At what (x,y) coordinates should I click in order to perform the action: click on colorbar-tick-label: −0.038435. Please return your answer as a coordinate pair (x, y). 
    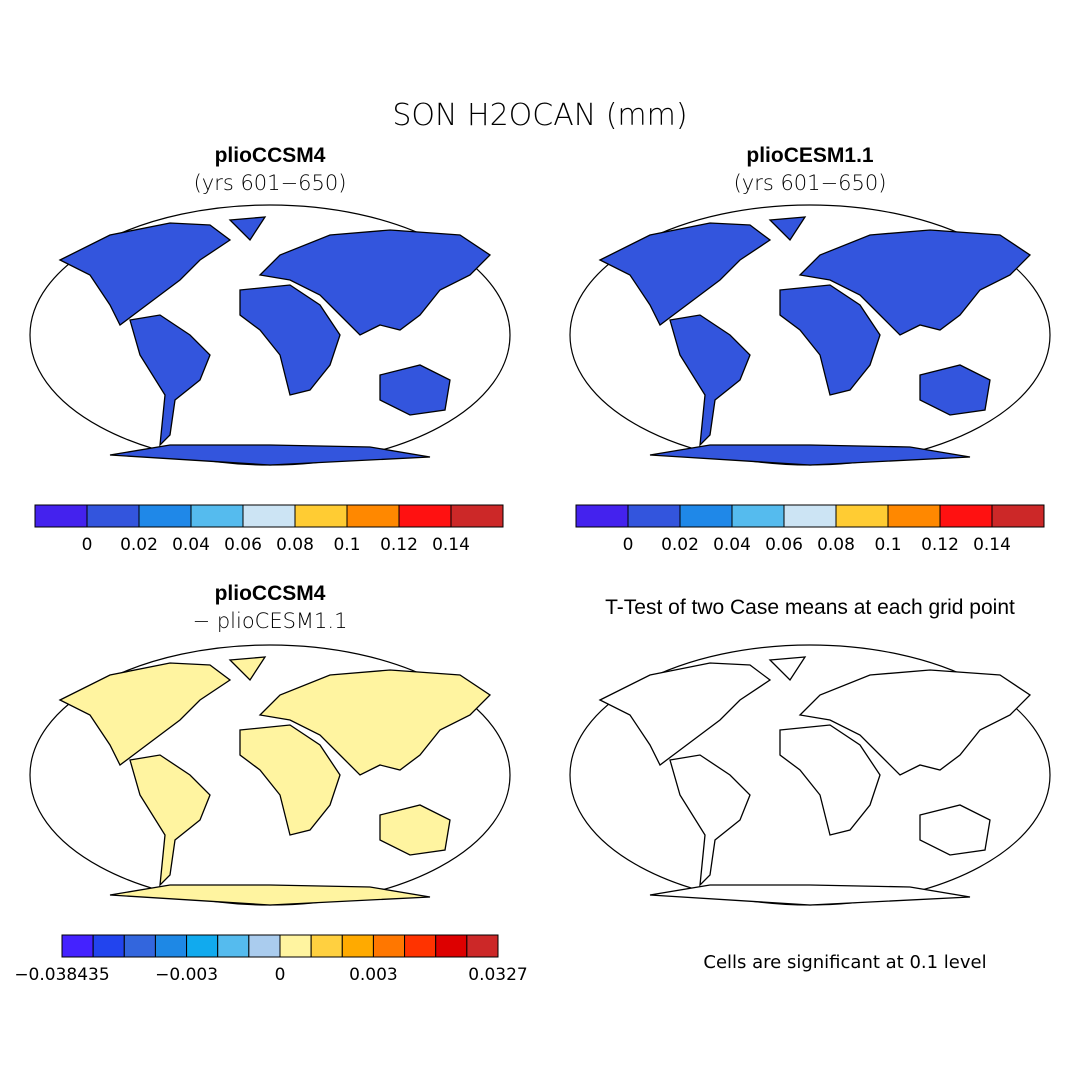
    Looking at the image, I should click on (61, 975).